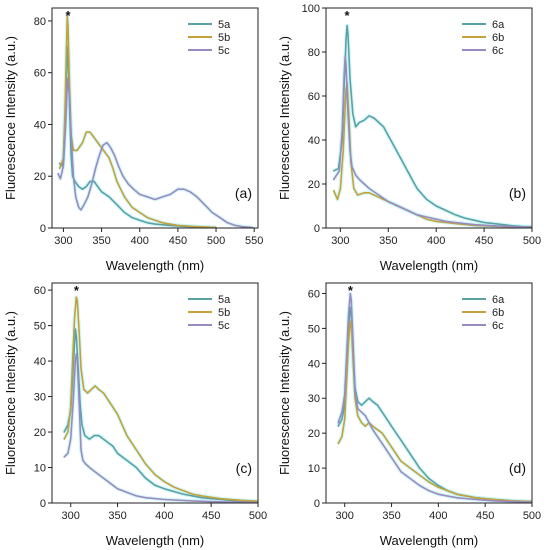  Describe the element at coordinates (314, 185) in the screenshot. I see `y-tick-label-b-20: 20` at that location.